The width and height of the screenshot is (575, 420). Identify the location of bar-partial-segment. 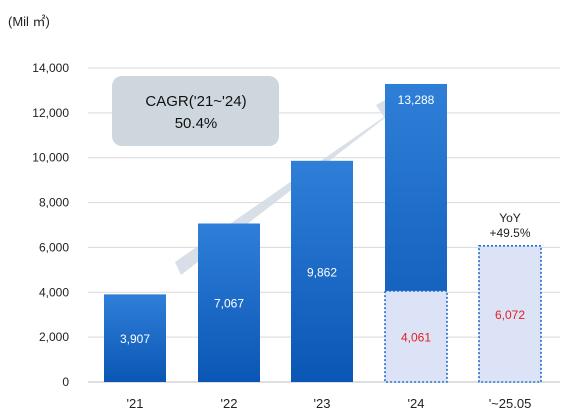
(416, 336).